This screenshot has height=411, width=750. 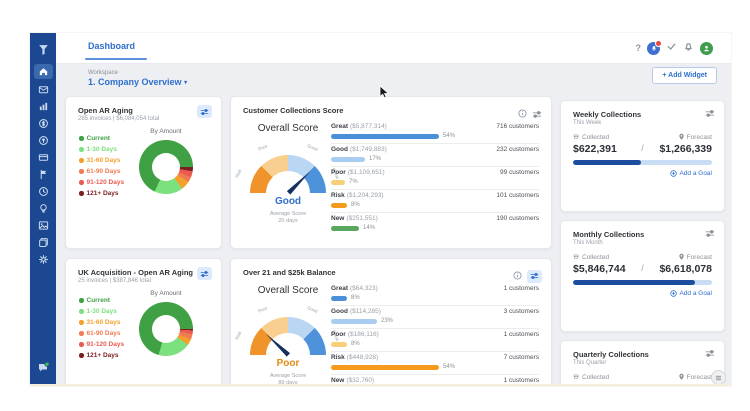 What do you see at coordinates (43, 242) in the screenshot?
I see `sidebar-item-layers` at bounding box center [43, 242].